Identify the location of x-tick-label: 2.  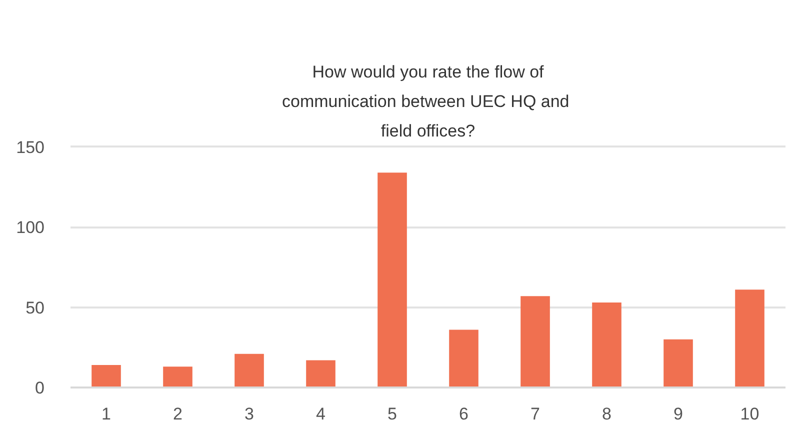
(177, 414).